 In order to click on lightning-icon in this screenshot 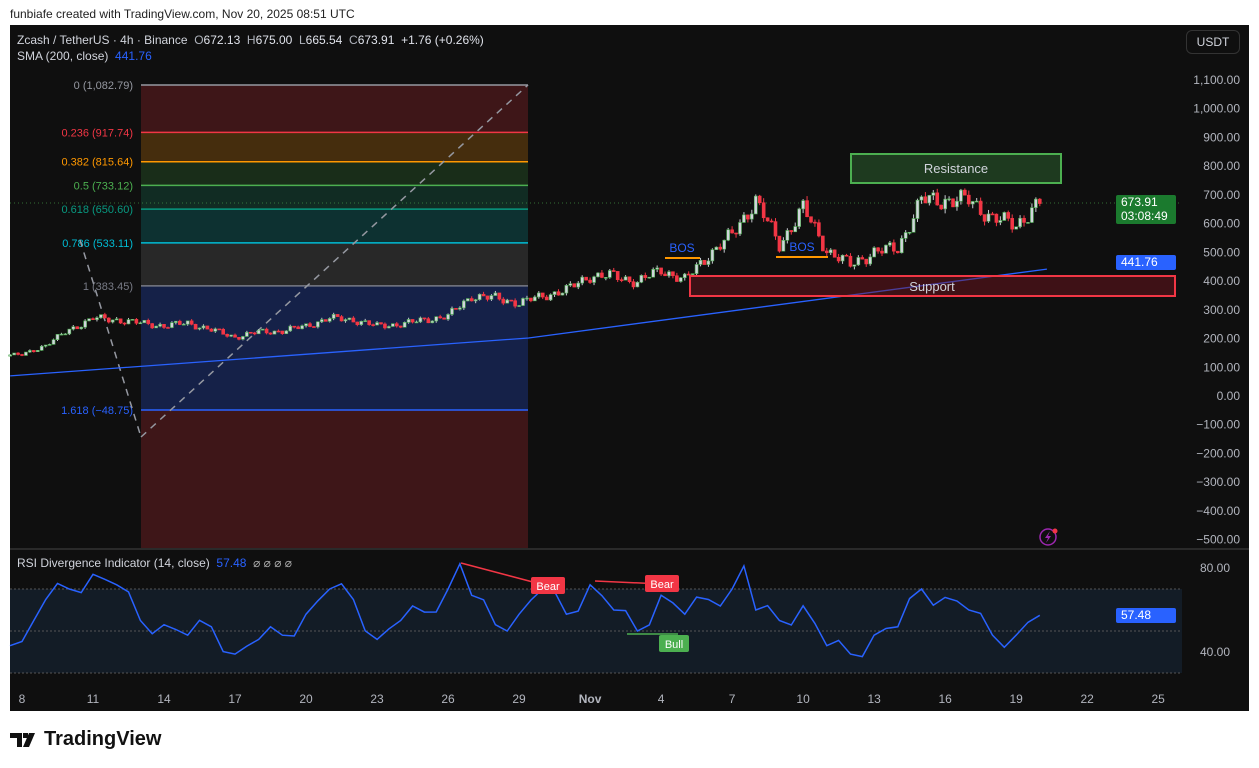, I will do `click(1048, 537)`.